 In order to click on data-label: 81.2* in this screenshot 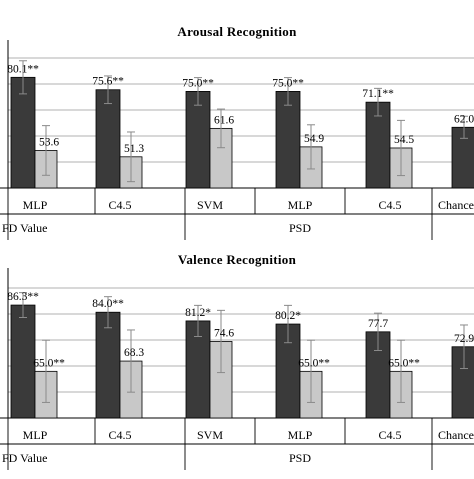, I will do `click(198, 313)`.